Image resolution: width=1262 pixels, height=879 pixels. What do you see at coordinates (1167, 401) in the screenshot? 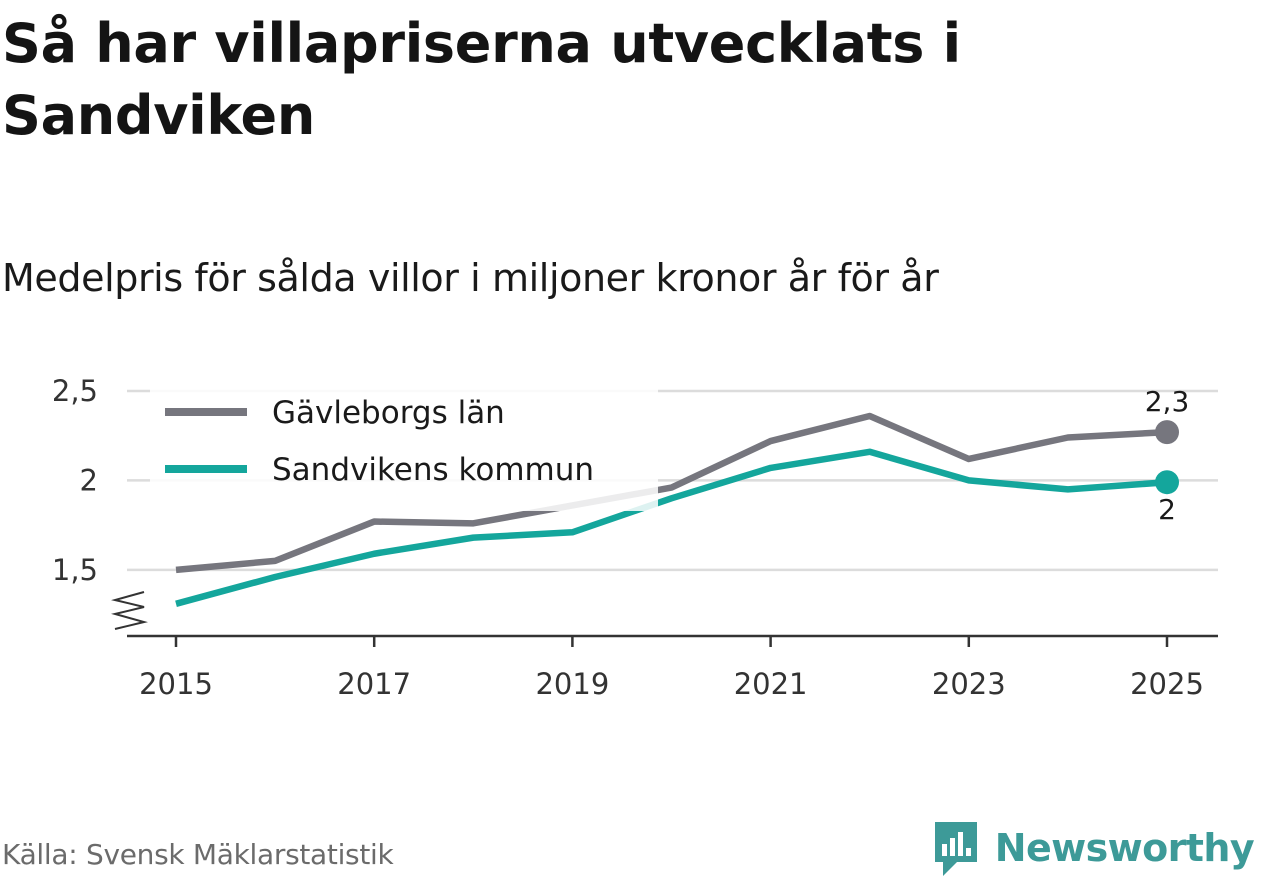
I see `end-label-0: 2,3` at bounding box center [1167, 401].